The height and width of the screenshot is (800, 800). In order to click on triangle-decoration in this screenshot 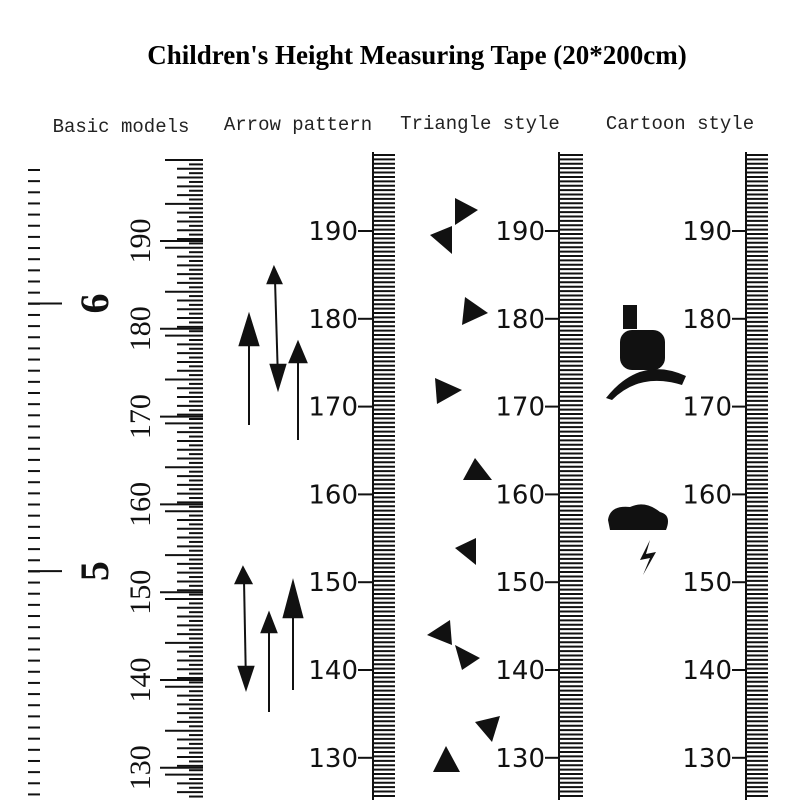, I will do `click(463, 485)`.